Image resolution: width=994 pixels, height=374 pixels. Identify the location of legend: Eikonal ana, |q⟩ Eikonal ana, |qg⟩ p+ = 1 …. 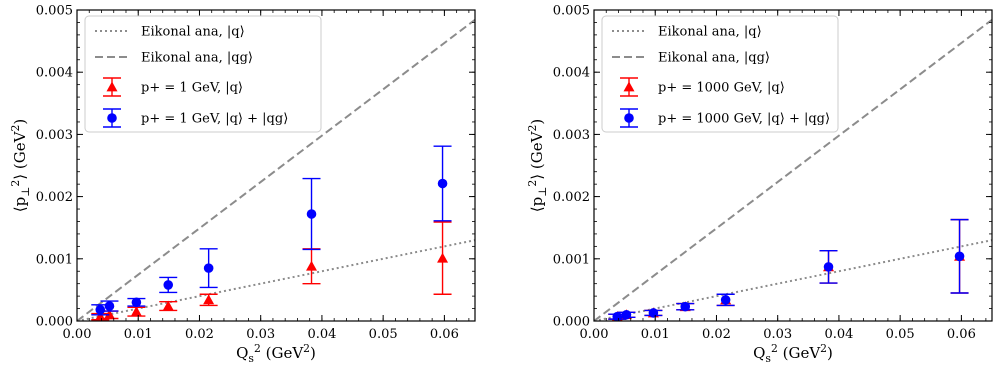
(203, 74).